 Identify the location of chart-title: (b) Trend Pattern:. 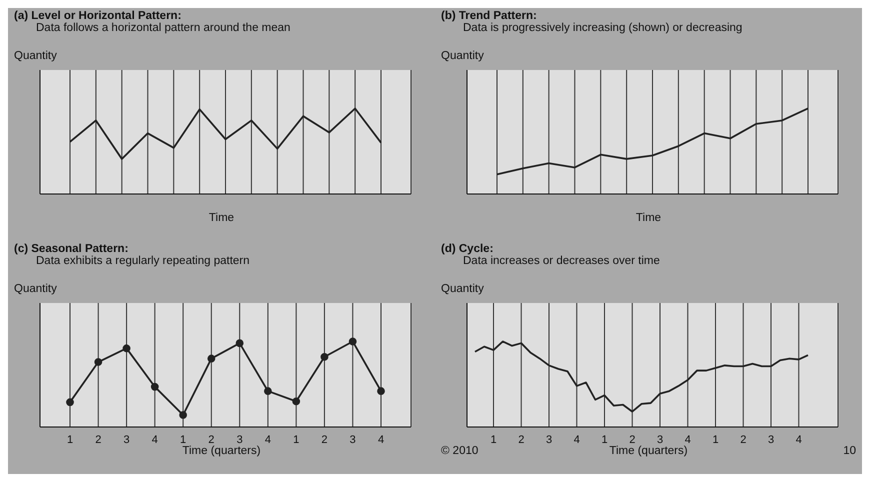
(489, 16).